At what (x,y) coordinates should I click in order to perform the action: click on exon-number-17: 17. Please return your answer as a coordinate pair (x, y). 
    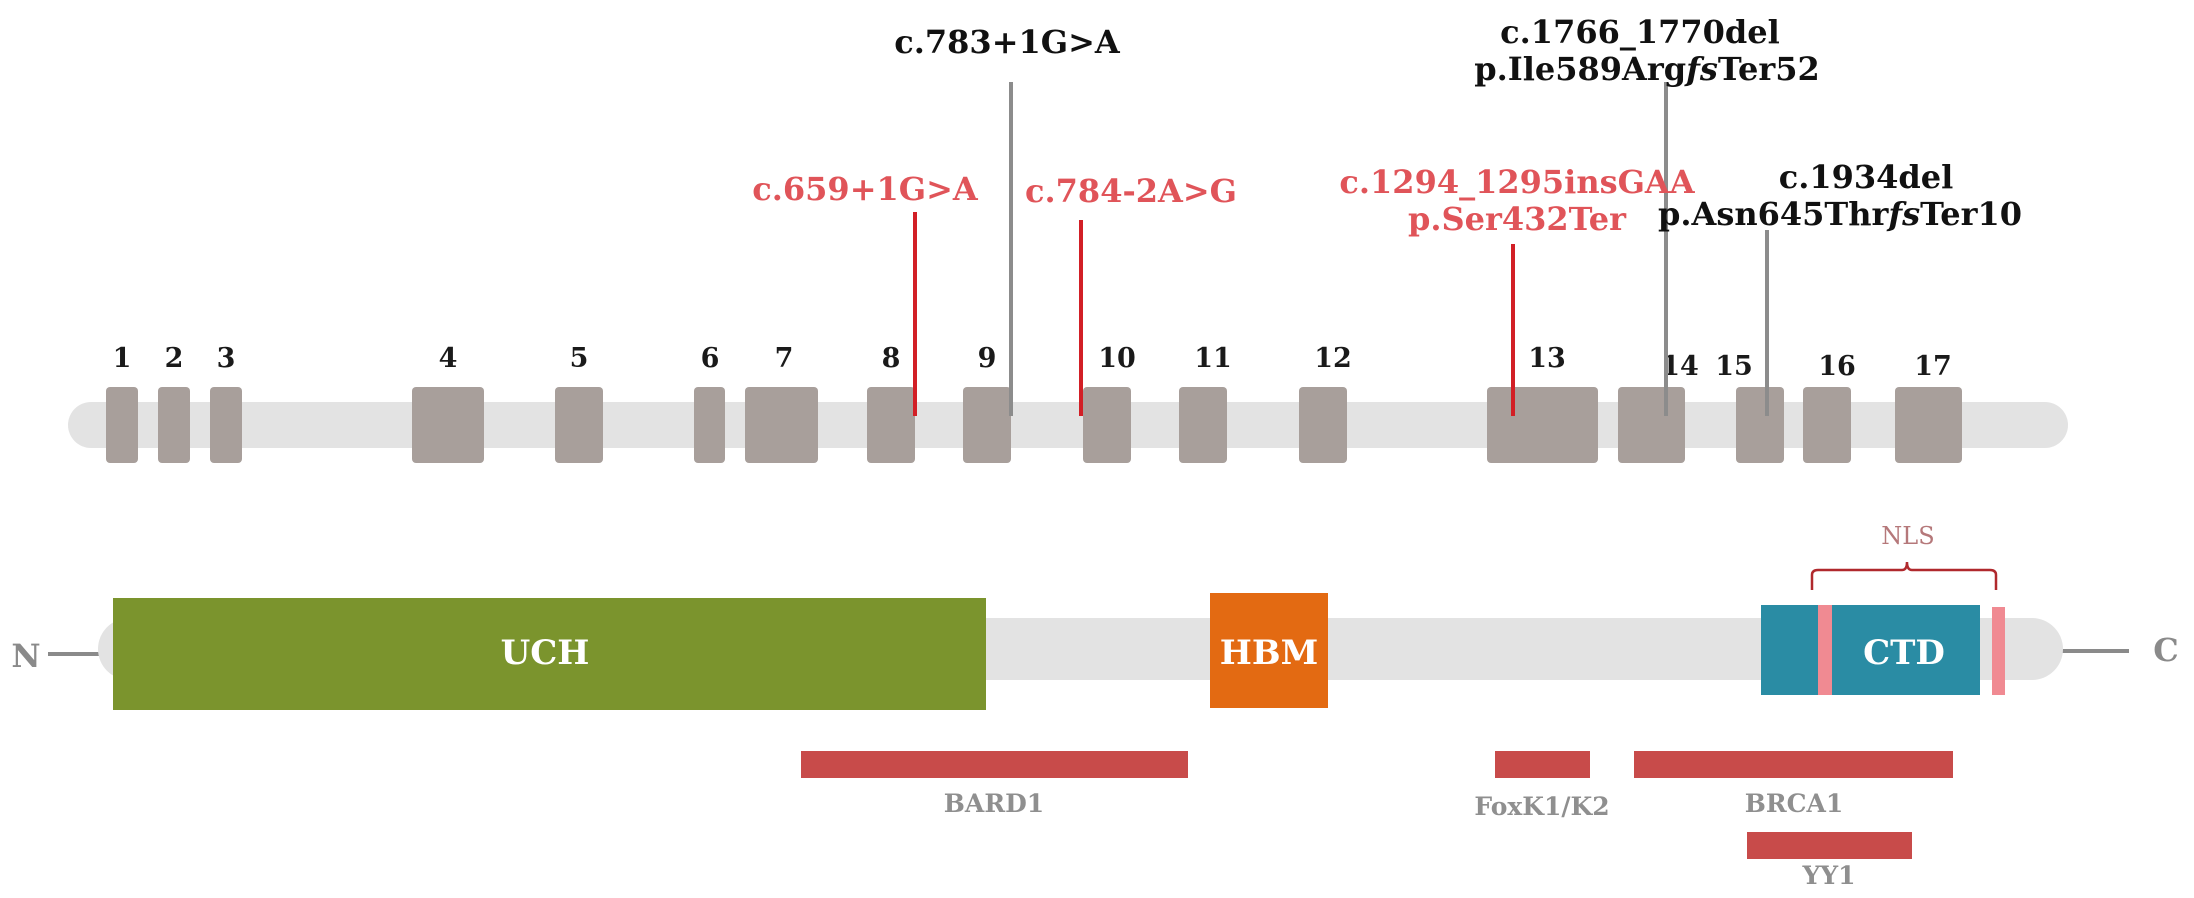
    Looking at the image, I should click on (1933, 366).